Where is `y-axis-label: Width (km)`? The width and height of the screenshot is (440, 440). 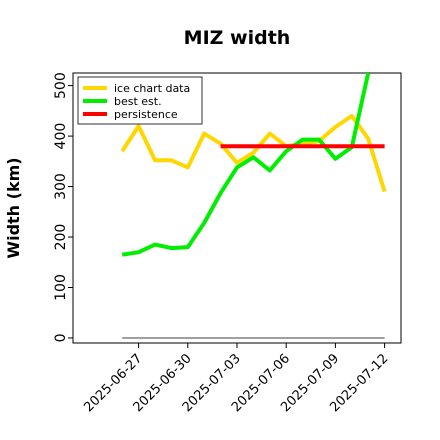 y-axis-label: Width (km) is located at coordinates (13, 207).